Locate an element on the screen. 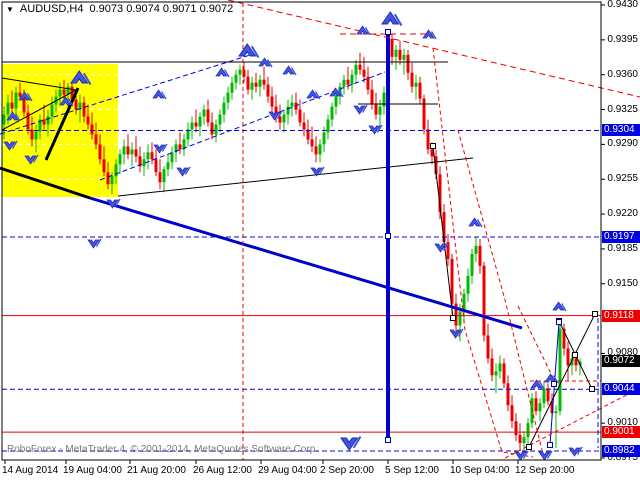 The width and height of the screenshot is (640, 480). thick-trend-black-segment is located at coordinates (45, 183).